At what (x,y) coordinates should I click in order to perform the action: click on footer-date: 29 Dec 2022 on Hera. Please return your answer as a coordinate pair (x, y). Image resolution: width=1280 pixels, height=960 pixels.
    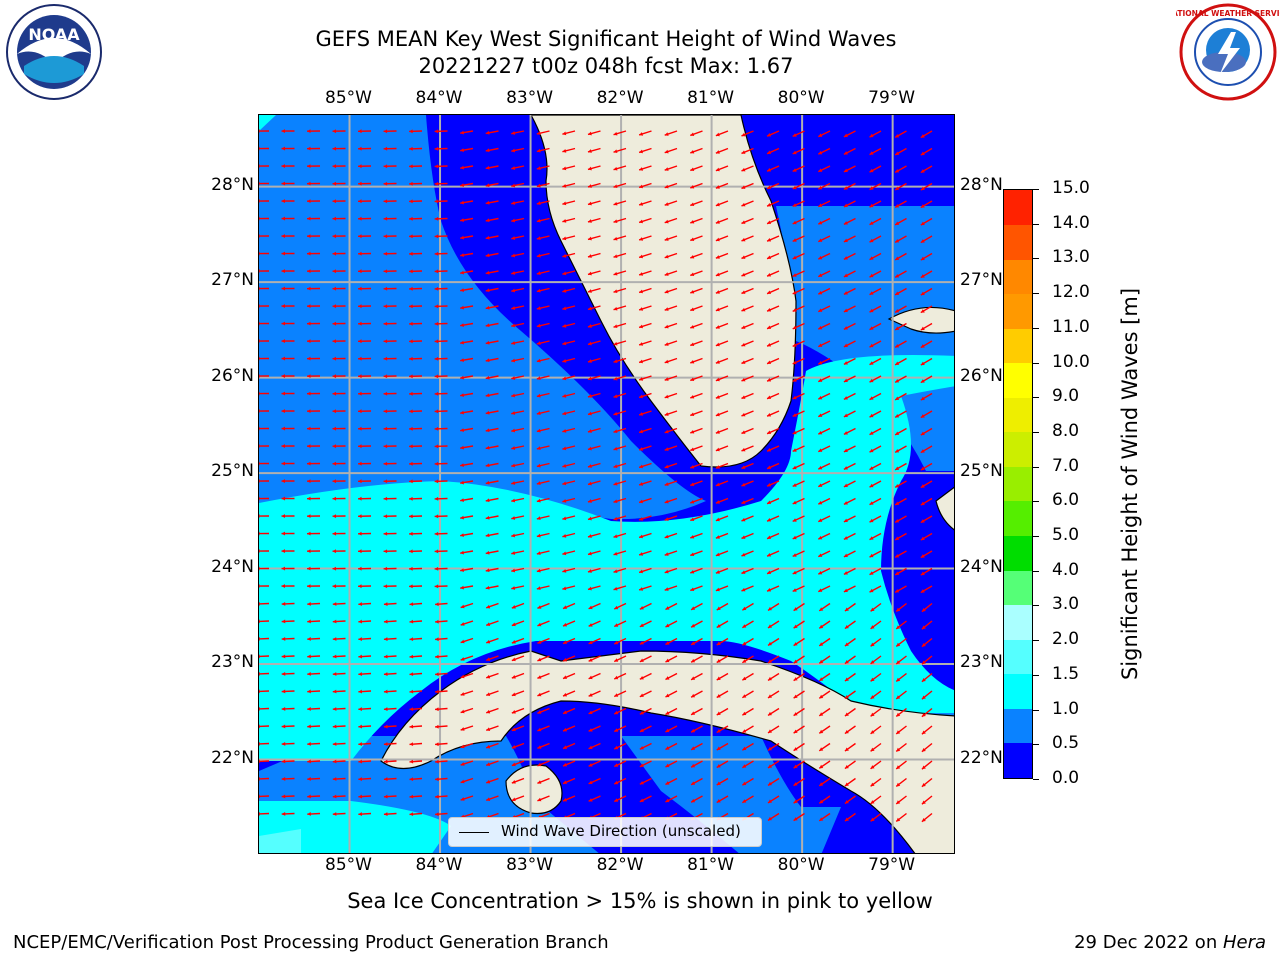
    Looking at the image, I should click on (1170, 942).